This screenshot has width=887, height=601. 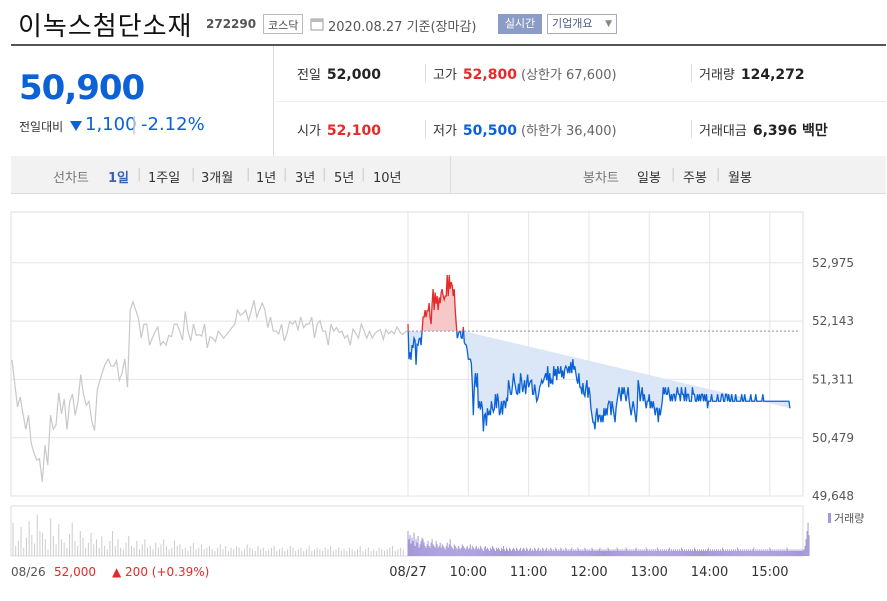 I want to click on current-price-panel: 50,900 전일대비 1,100 | -2.12%, so click(x=142, y=102).